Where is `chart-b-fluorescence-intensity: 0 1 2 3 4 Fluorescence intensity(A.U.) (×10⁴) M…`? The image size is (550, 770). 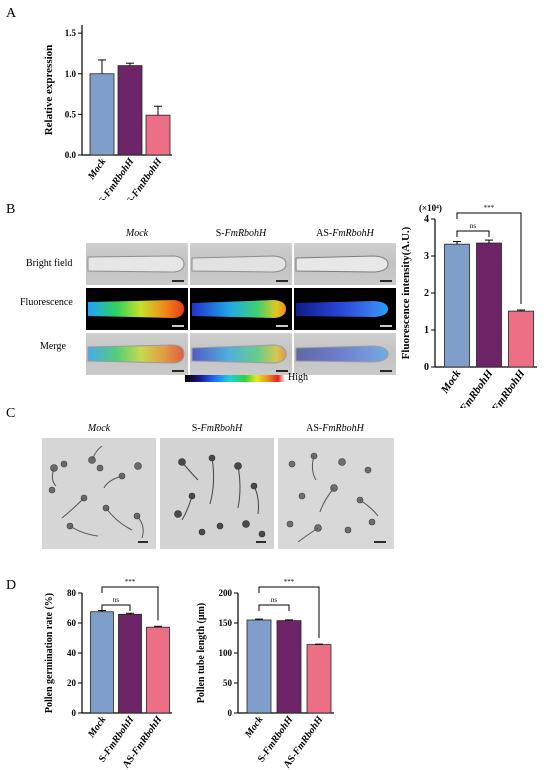
chart-b-fluorescence-intensity: 0 1 2 3 4 Fluorescence intensity(A.U.) (×10⁴) M… is located at coordinates (468, 305).